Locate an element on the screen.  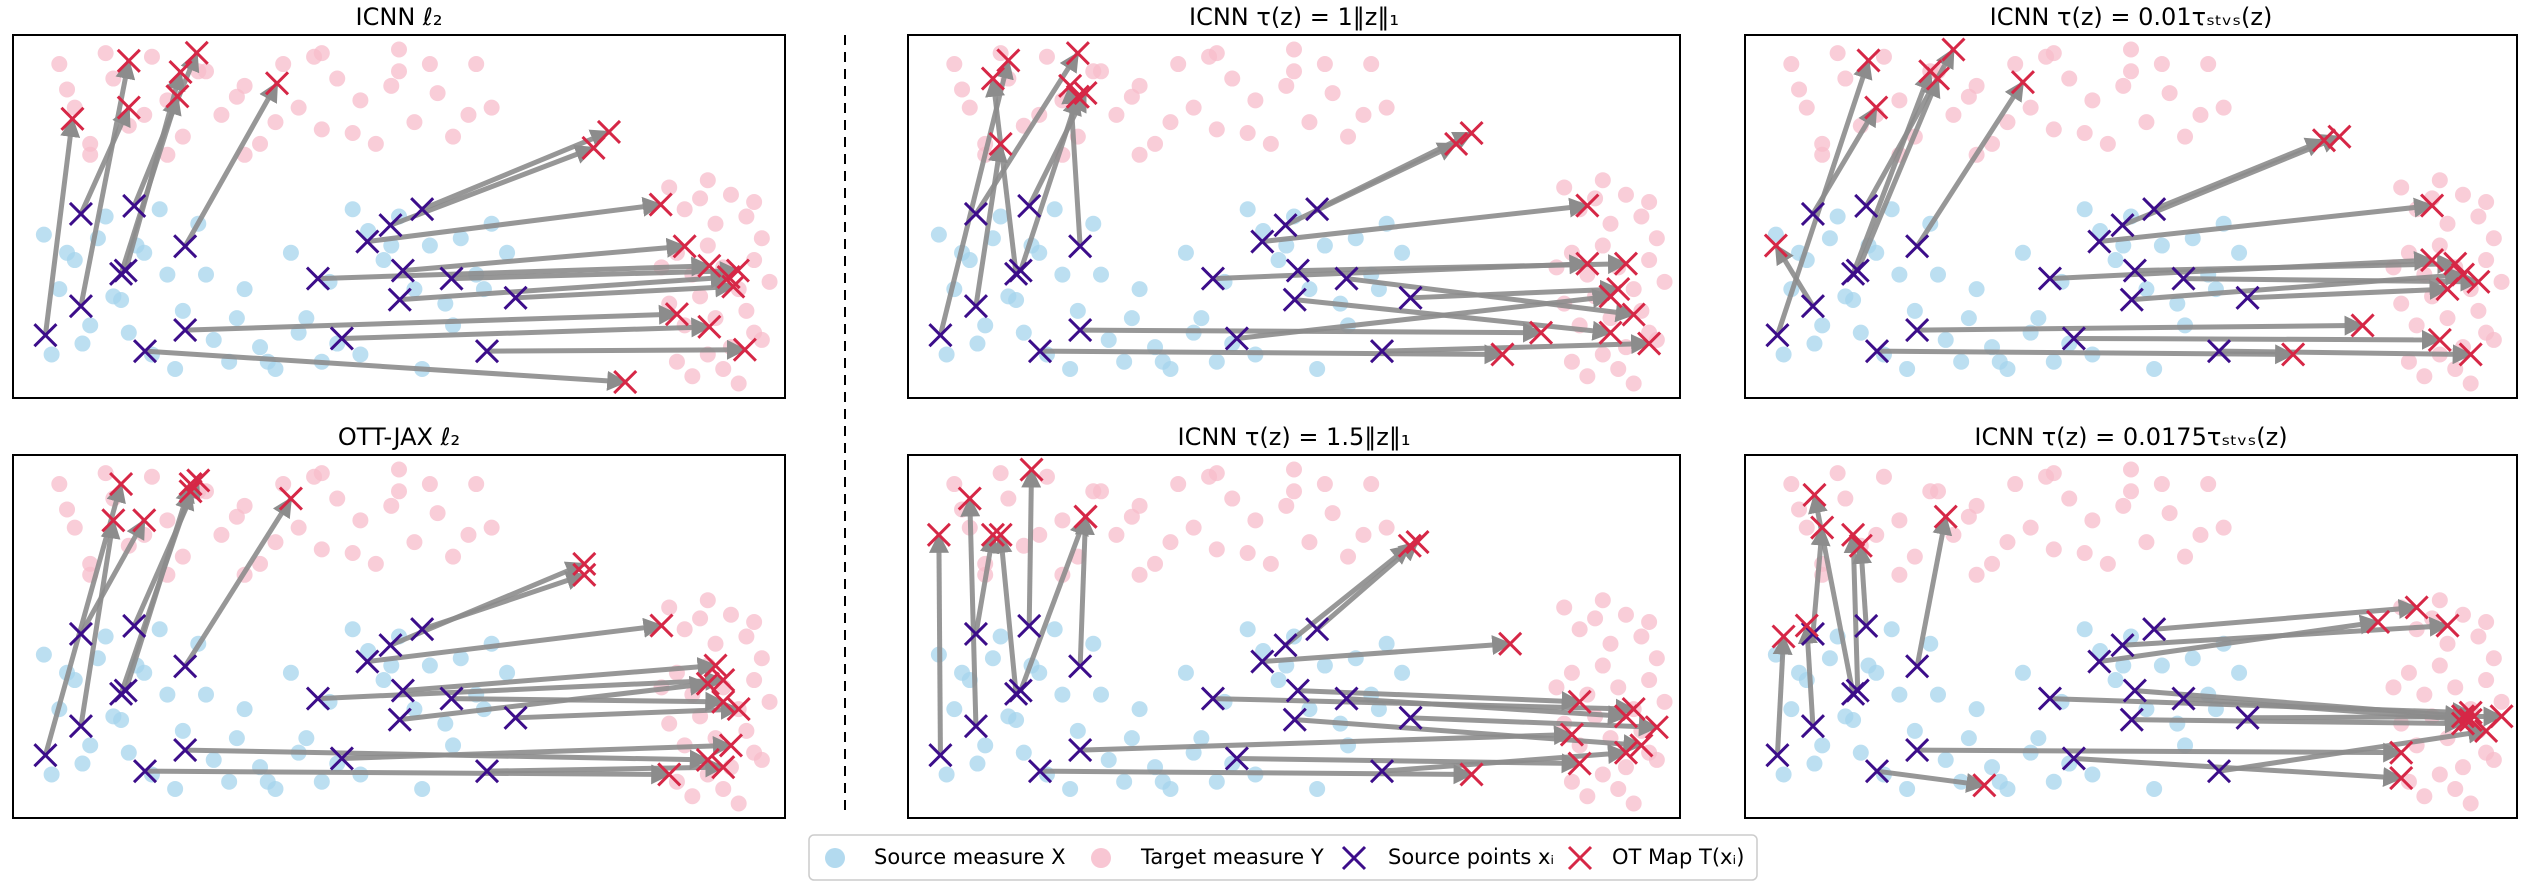
panel-title: ICNN τ(z) = 1‖z‖₁ is located at coordinates (1294, 17).